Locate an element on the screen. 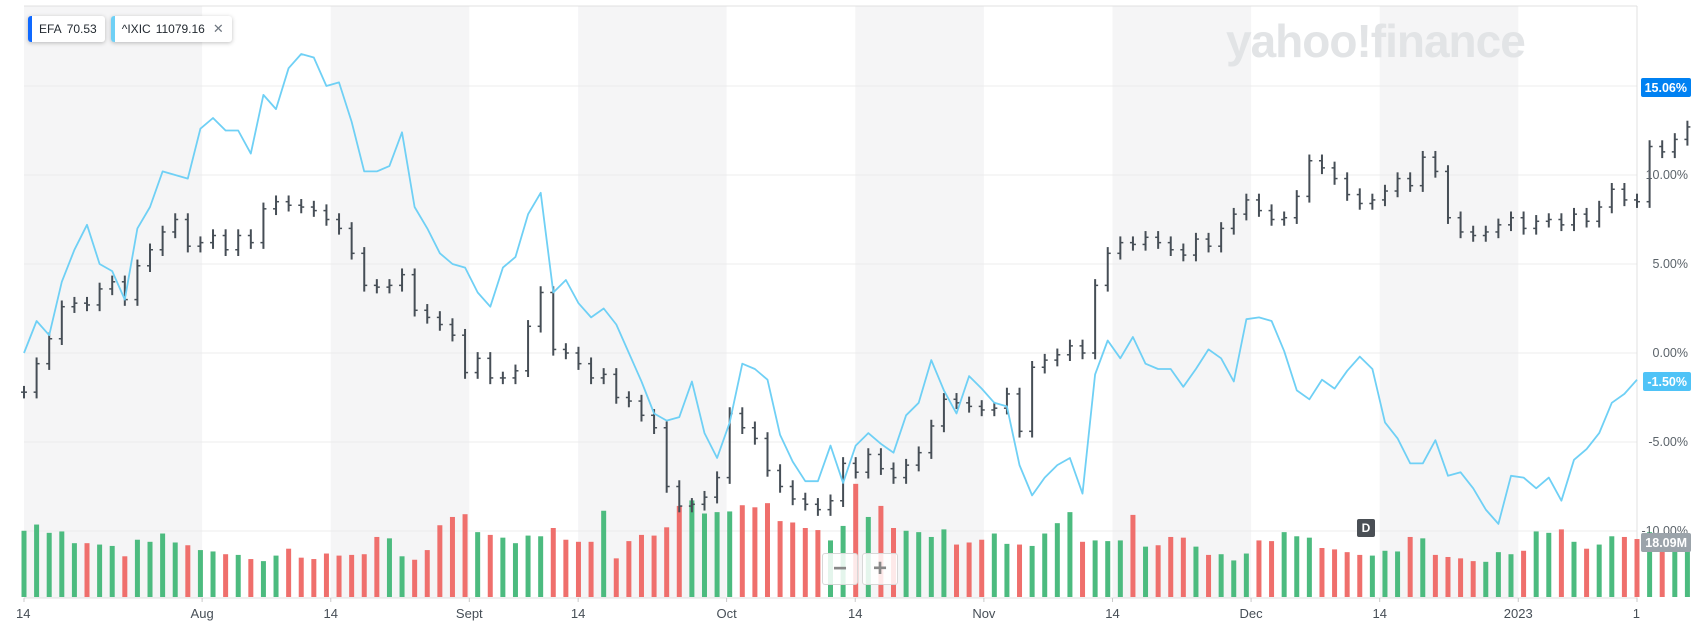  remove-comparison-icon: ✕ is located at coordinates (218, 28).